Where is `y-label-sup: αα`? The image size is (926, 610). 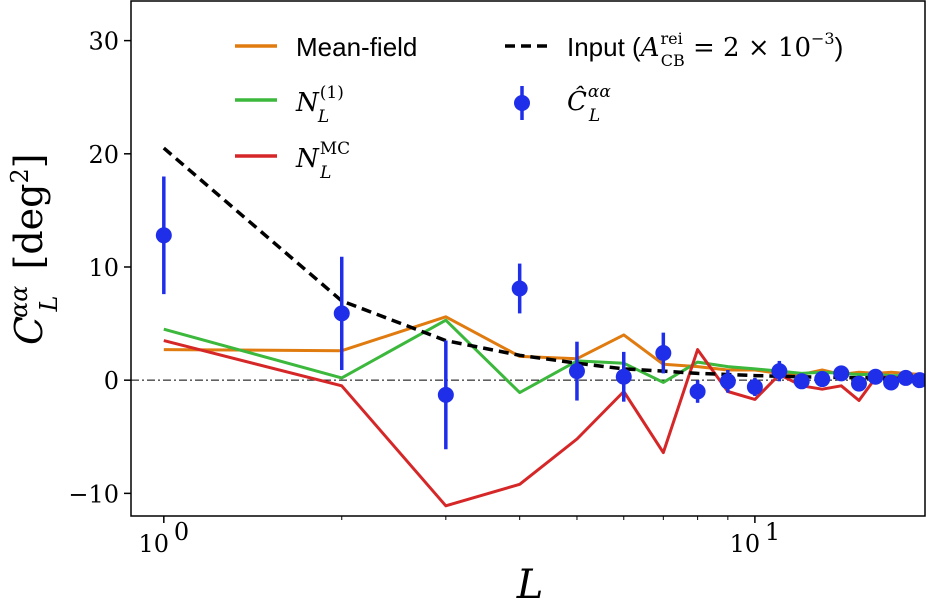
y-label-sup: αα is located at coordinates (19, 302).